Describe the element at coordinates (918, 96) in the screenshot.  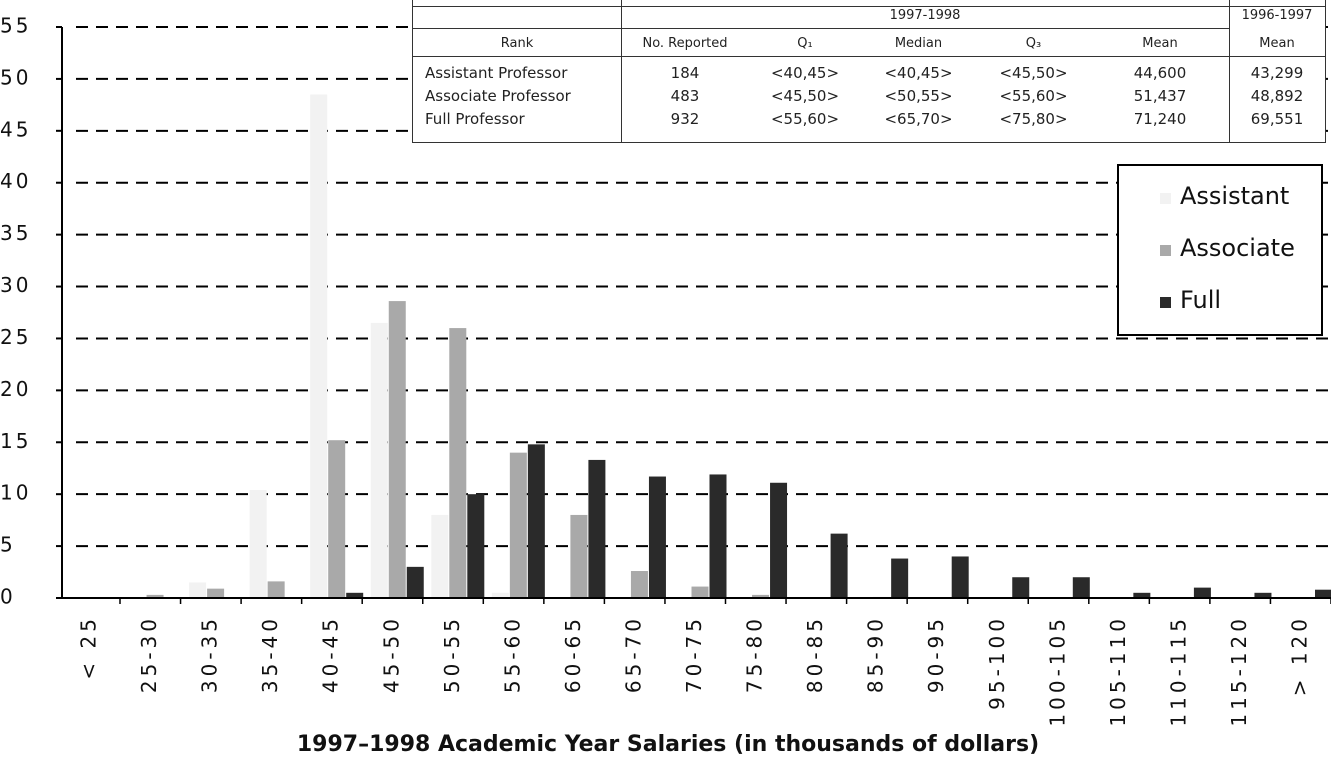
I see `table-cell: <50,55>` at that location.